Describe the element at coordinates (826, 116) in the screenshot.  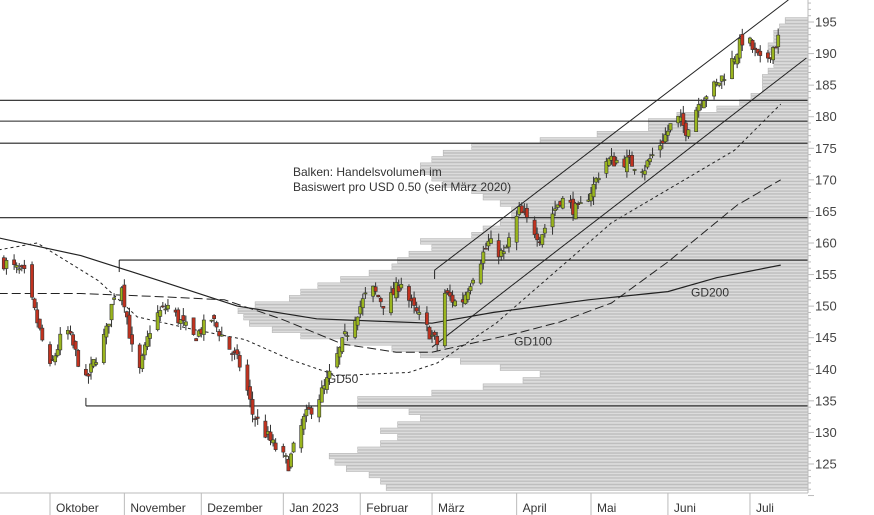
I see `y-tick-label: 180` at that location.